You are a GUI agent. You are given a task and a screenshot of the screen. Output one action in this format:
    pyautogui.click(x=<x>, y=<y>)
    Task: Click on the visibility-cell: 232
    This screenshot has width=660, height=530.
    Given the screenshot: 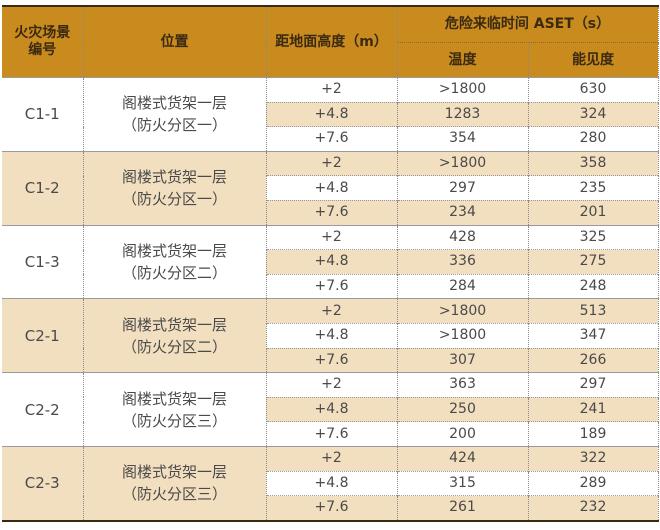 What is the action you would take?
    pyautogui.click(x=593, y=508)
    